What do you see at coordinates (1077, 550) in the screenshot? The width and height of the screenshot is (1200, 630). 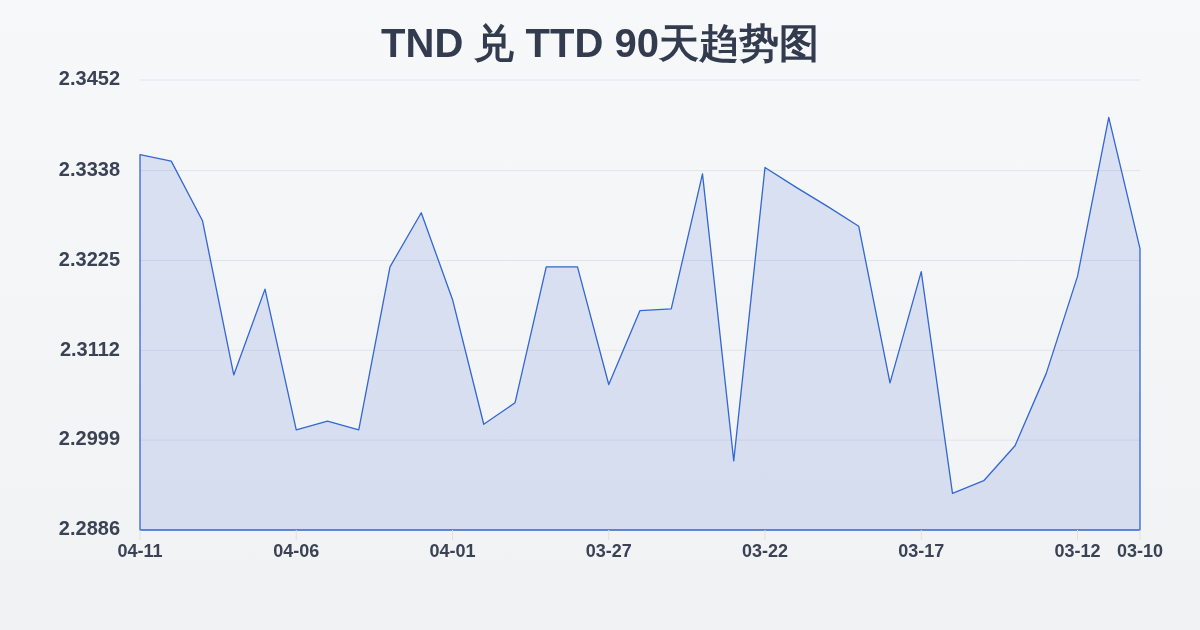 I see `x-tick-label: 03-12` at bounding box center [1077, 550].